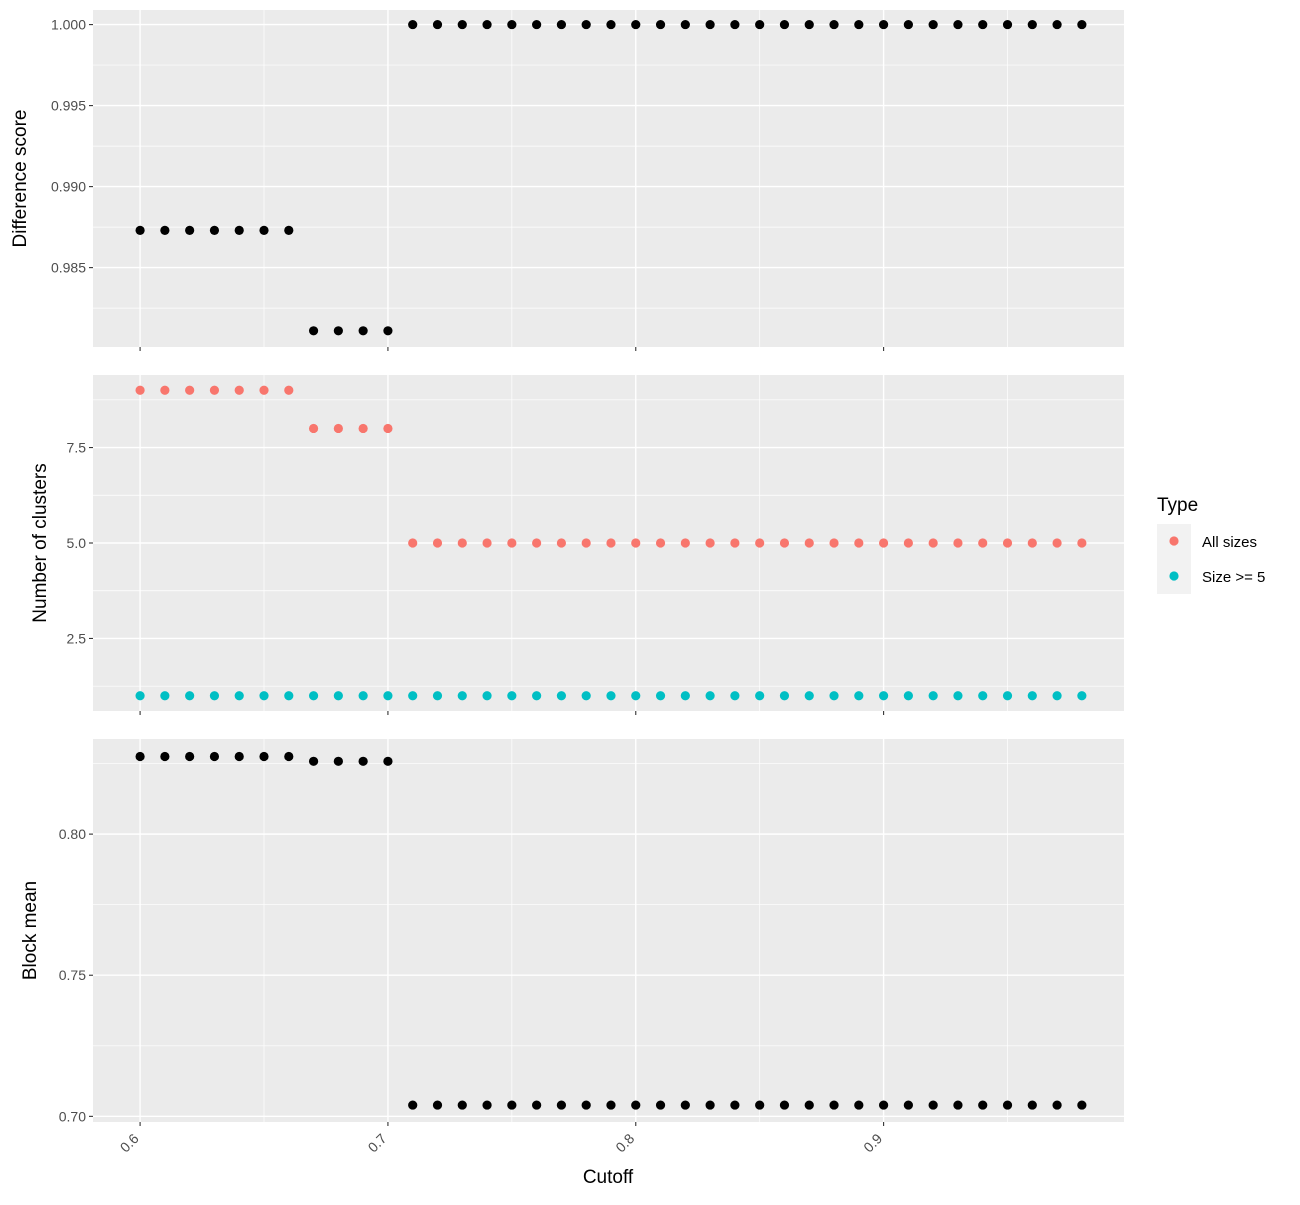 Image resolution: width=1300 pixels, height=1205 pixels. I want to click on x-tick-label: 0.6, so click(129, 1142).